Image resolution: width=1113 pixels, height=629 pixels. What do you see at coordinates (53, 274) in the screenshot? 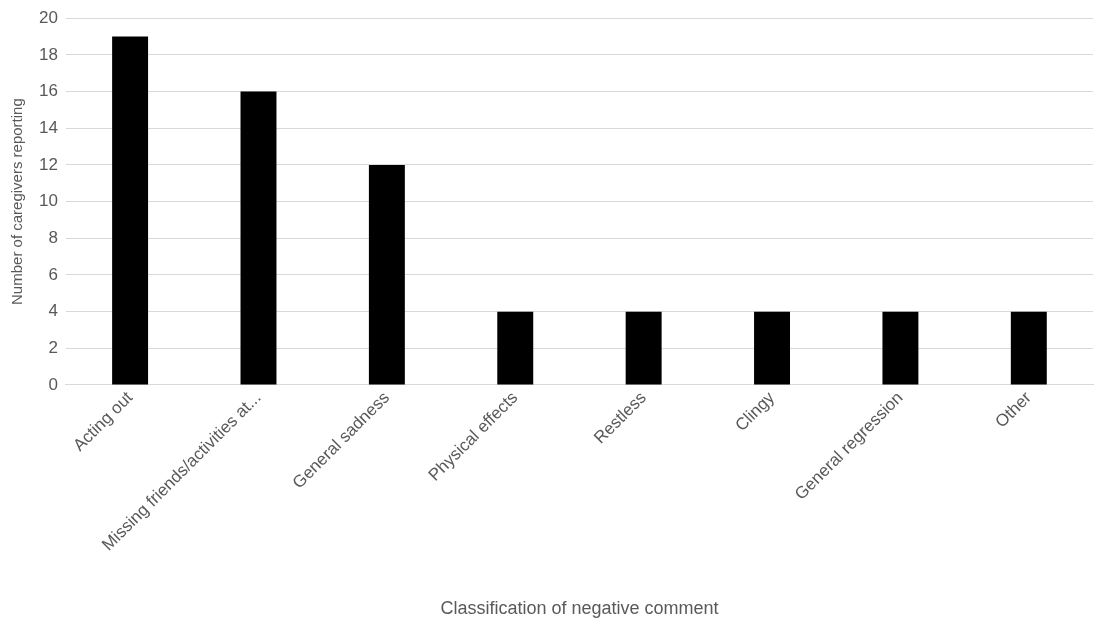
I see `y-tick-label: 6` at bounding box center [53, 274].